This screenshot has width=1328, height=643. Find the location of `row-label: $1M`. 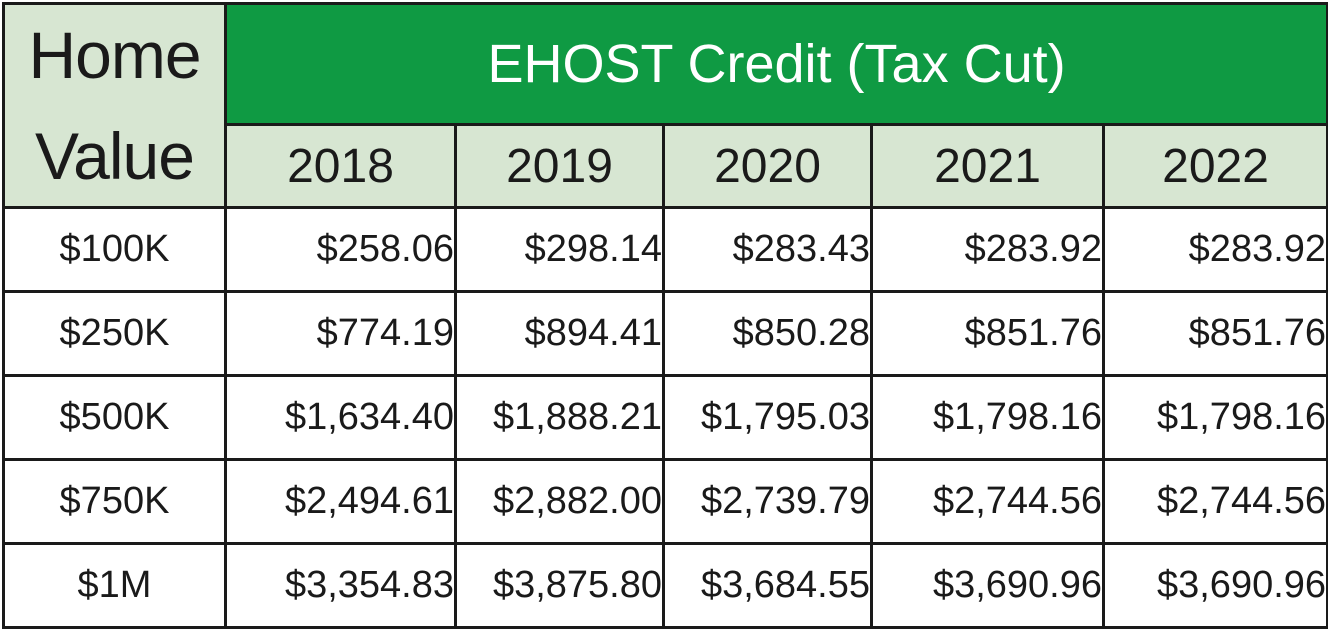

row-label: $1M is located at coordinates (114, 585).